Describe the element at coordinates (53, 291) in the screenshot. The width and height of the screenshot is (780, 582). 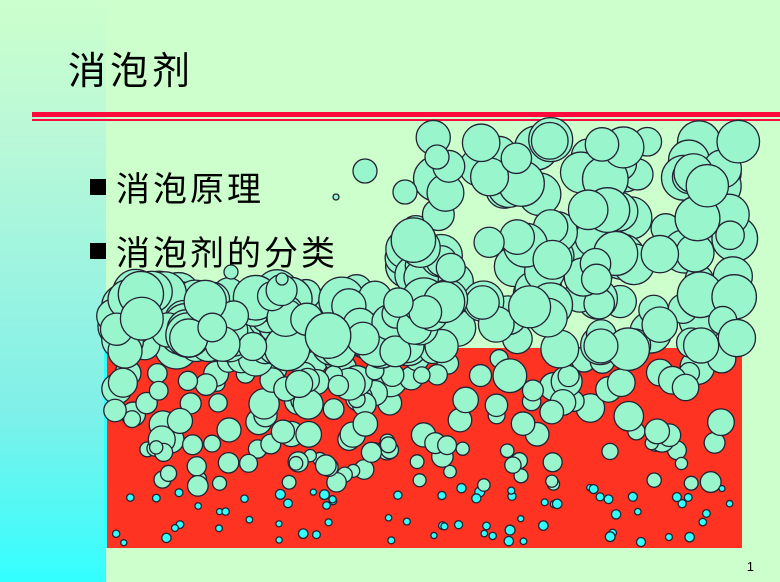
I see `left-gradient-band` at that location.